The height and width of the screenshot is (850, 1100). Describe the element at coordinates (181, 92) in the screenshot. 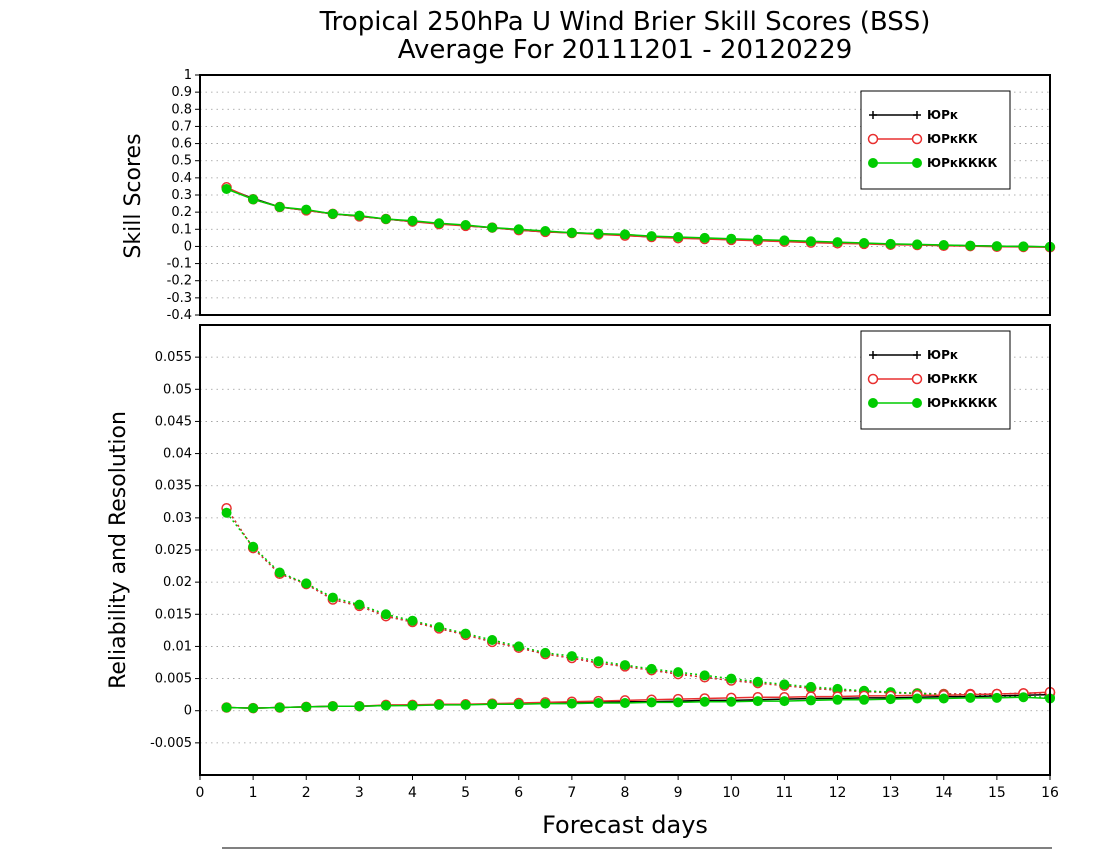

I see `y-tick-label-13: 0.9` at that location.